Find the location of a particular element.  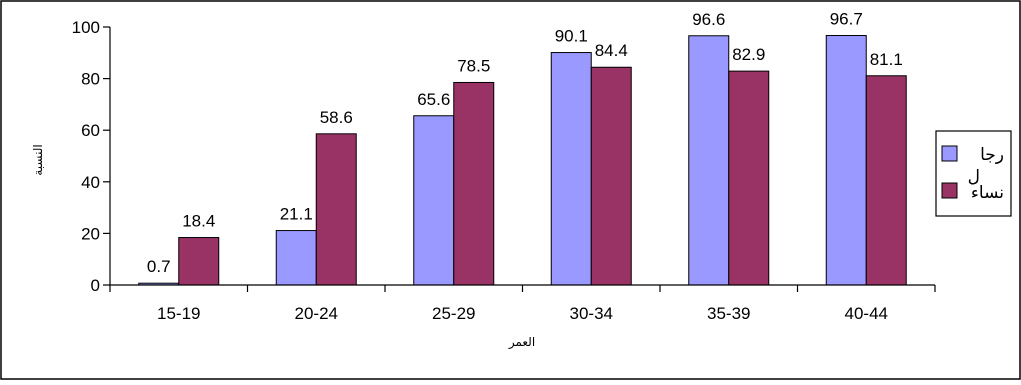

x-tick-label: 20-24 is located at coordinates (316, 313).